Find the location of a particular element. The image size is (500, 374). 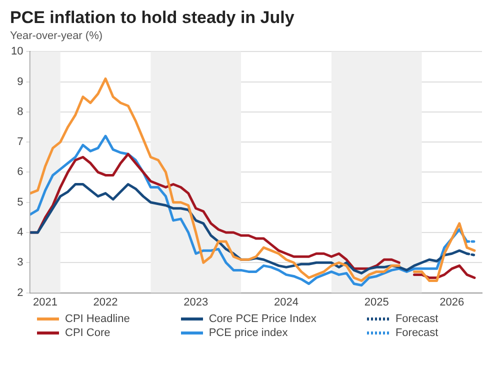

chart-title: PCE inflation to hold steady in July is located at coordinates (153, 18).